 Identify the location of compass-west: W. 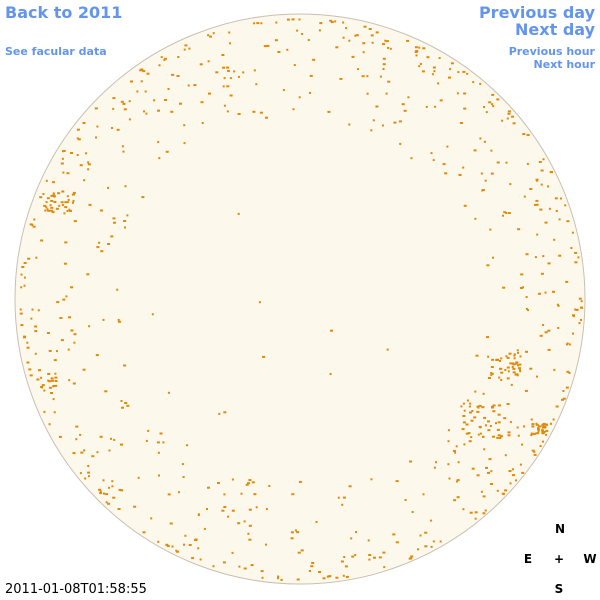
(590, 559).